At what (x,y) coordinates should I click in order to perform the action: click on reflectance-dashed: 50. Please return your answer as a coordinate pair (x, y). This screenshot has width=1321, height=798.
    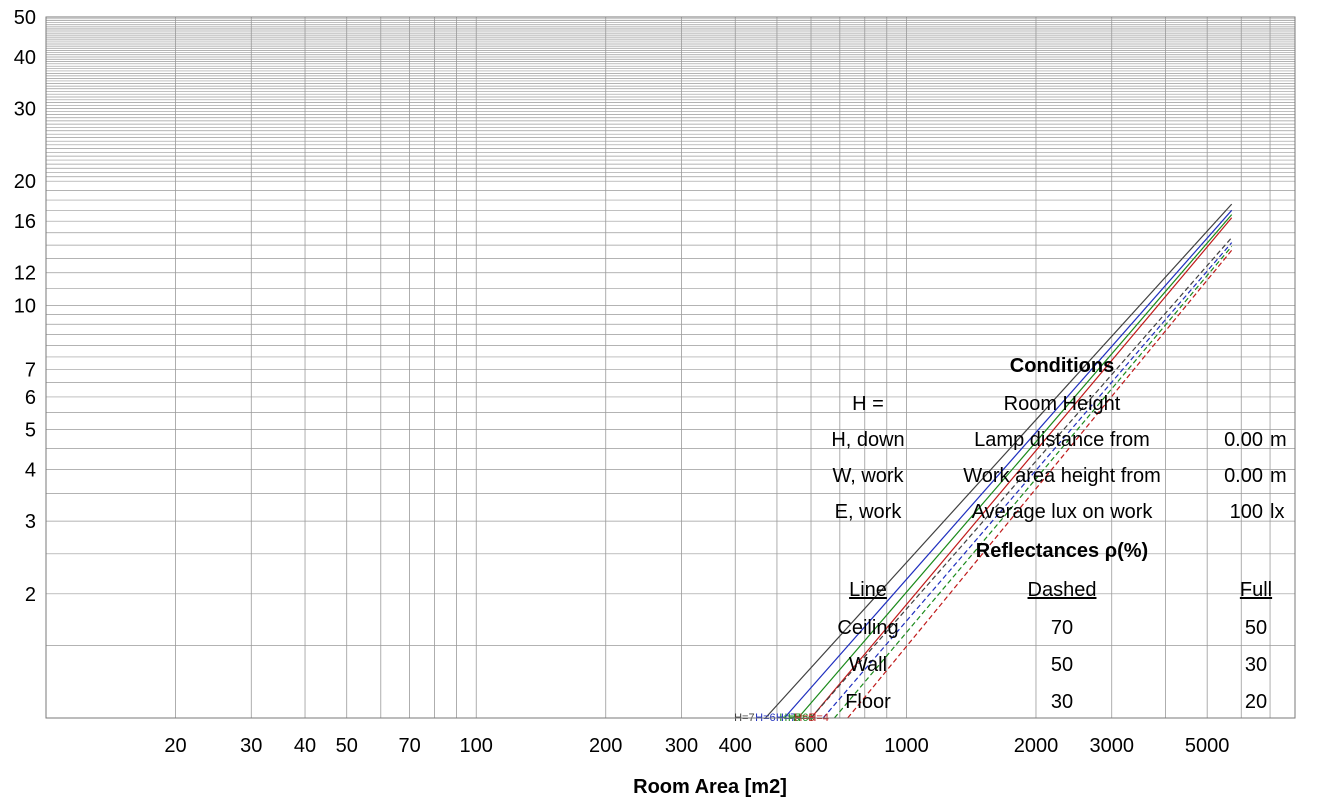
    Looking at the image, I should click on (1062, 665).